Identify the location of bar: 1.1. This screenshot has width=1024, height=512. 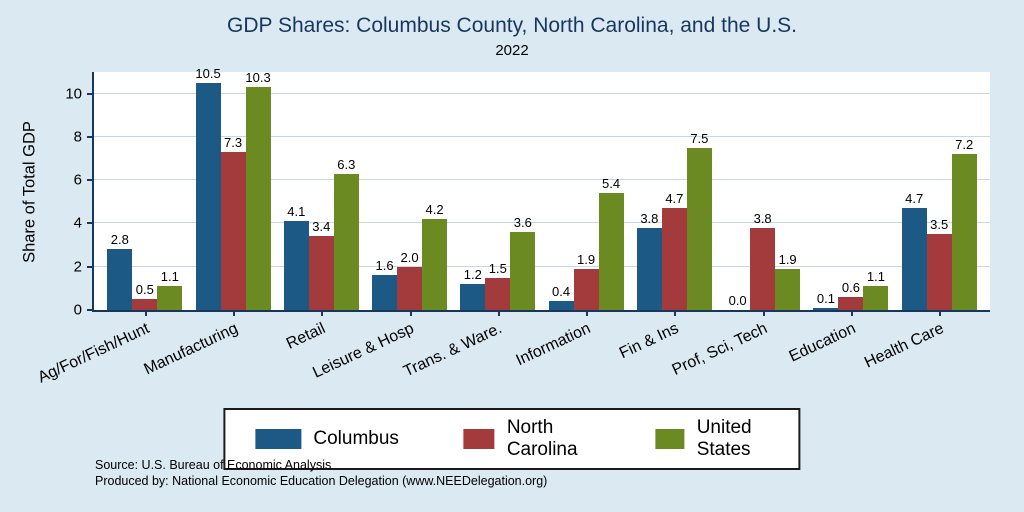
(170, 289).